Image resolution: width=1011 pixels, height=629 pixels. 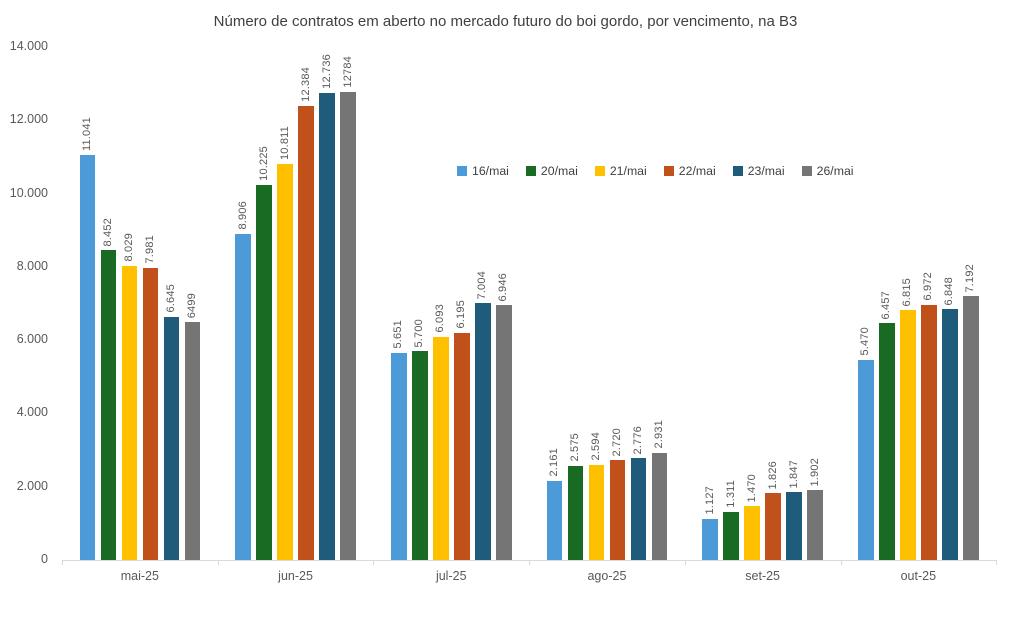 What do you see at coordinates (399, 456) in the screenshot?
I see `bar-16/mai-jul-25` at bounding box center [399, 456].